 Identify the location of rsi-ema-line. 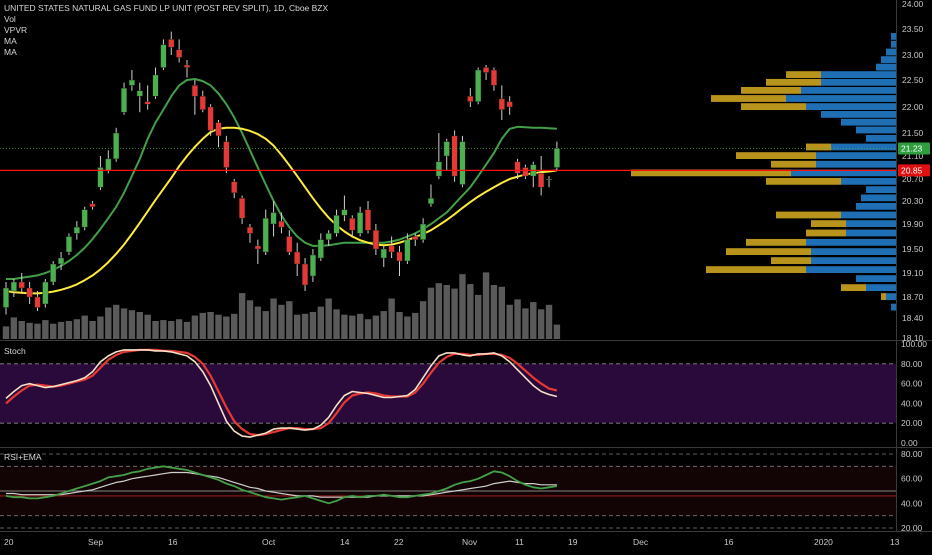
(281, 484).